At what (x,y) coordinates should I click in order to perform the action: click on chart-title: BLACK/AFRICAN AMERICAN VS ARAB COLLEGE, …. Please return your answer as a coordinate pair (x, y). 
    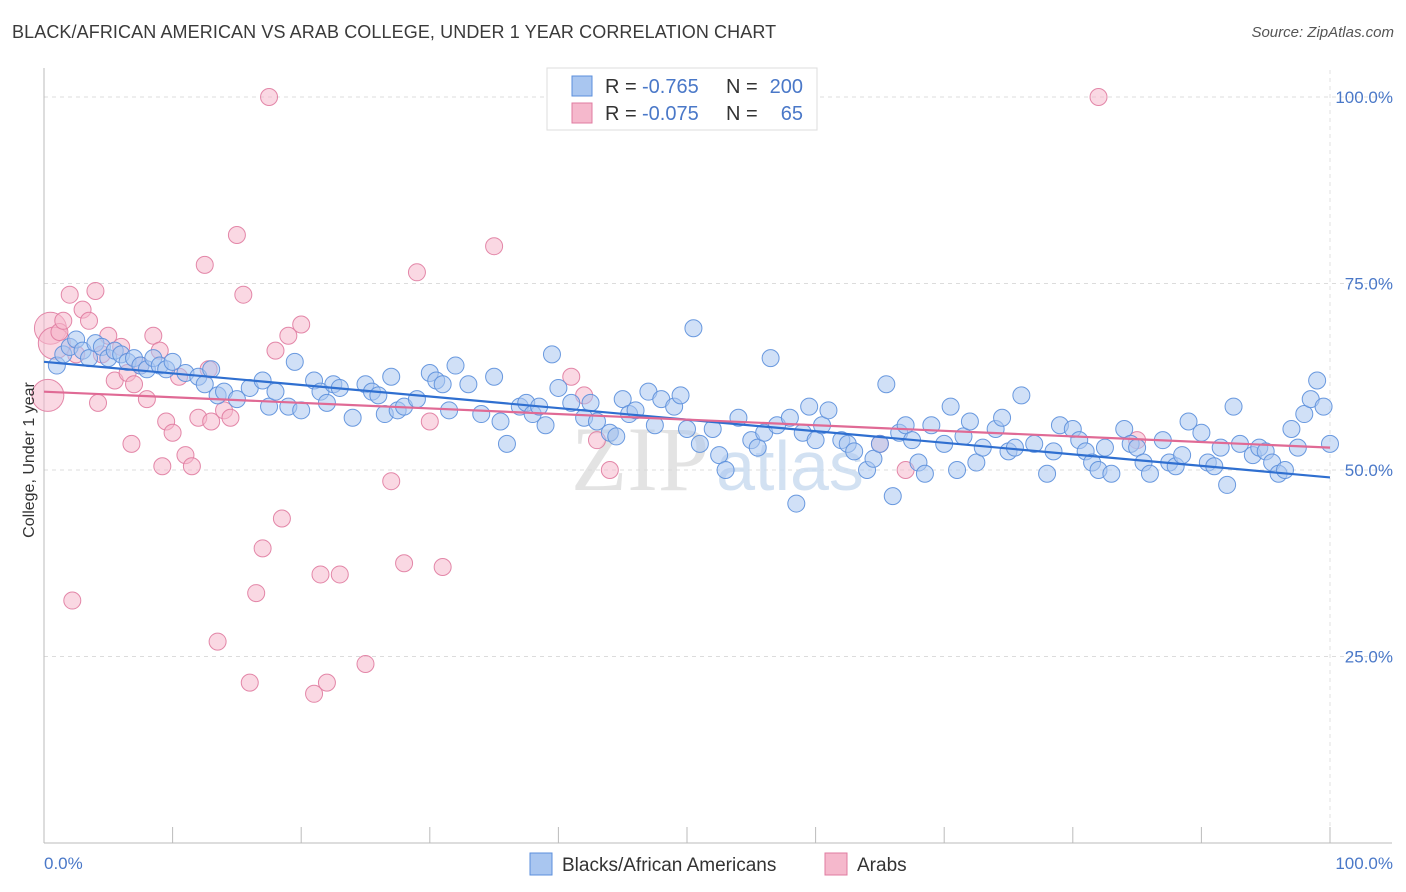
    Looking at the image, I should click on (394, 32).